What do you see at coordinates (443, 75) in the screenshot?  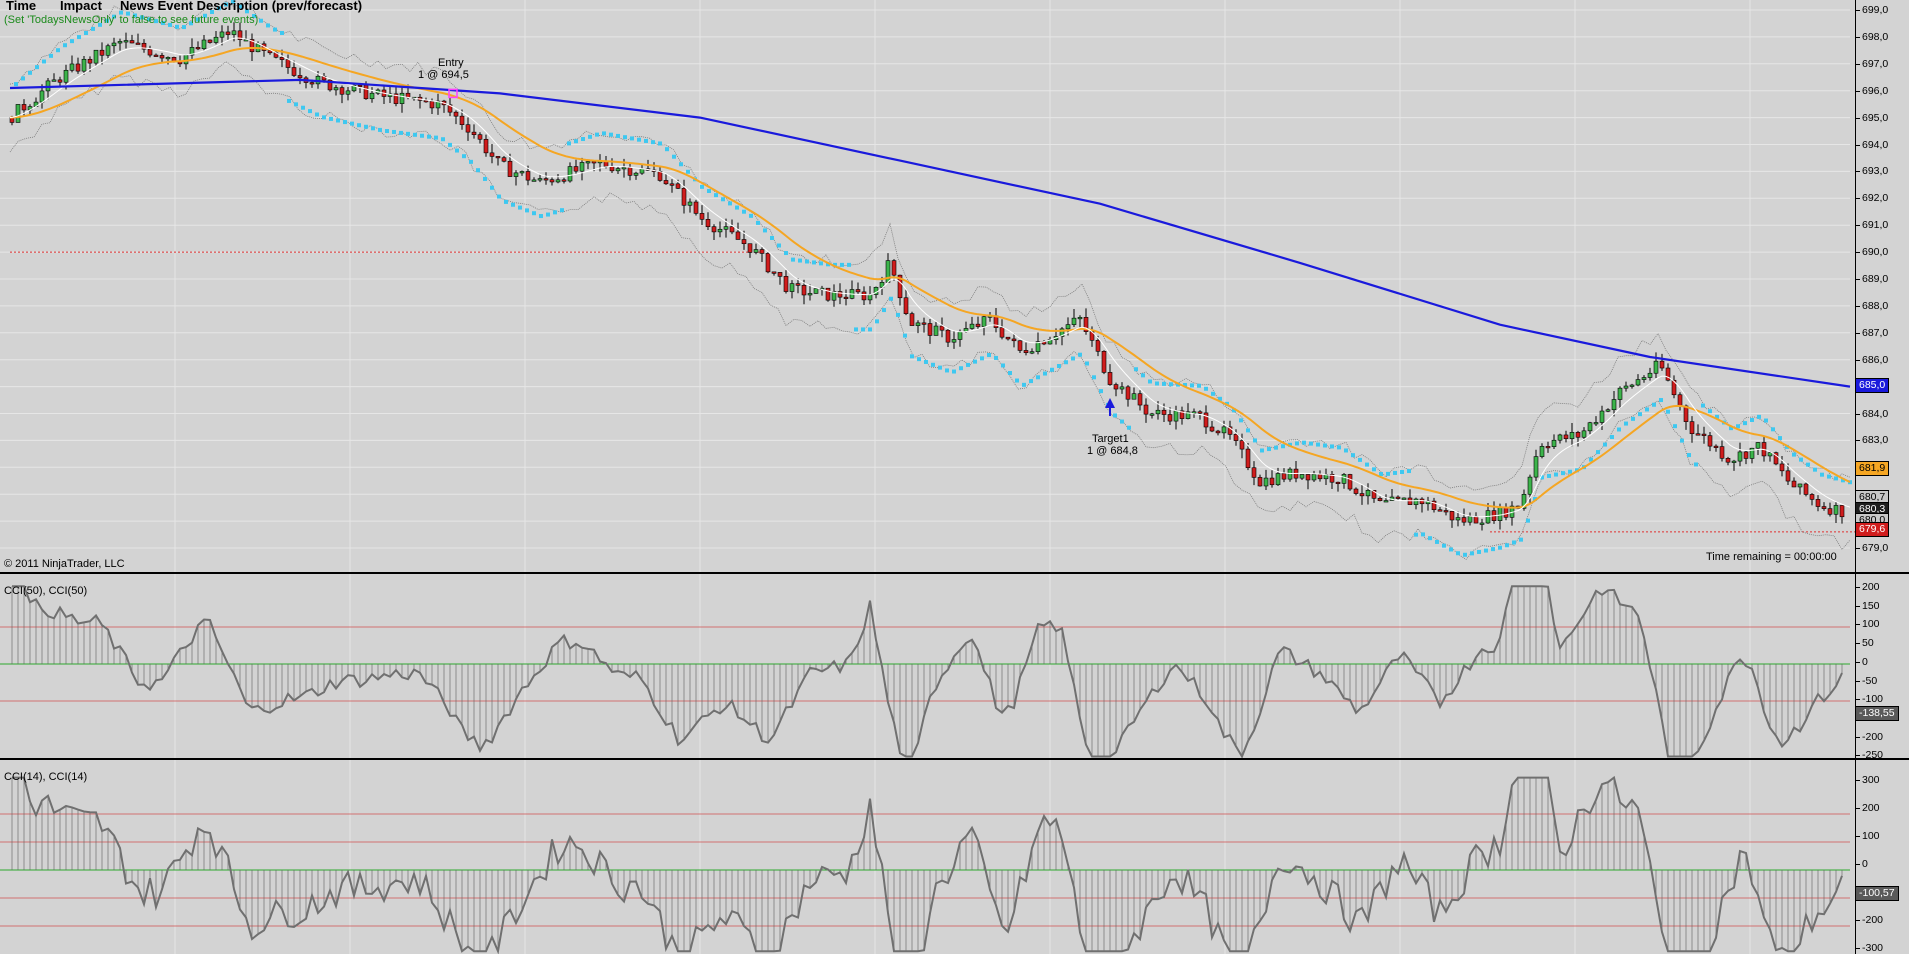 I see `entry-marker-detail: 1 @ 694,5` at bounding box center [443, 75].